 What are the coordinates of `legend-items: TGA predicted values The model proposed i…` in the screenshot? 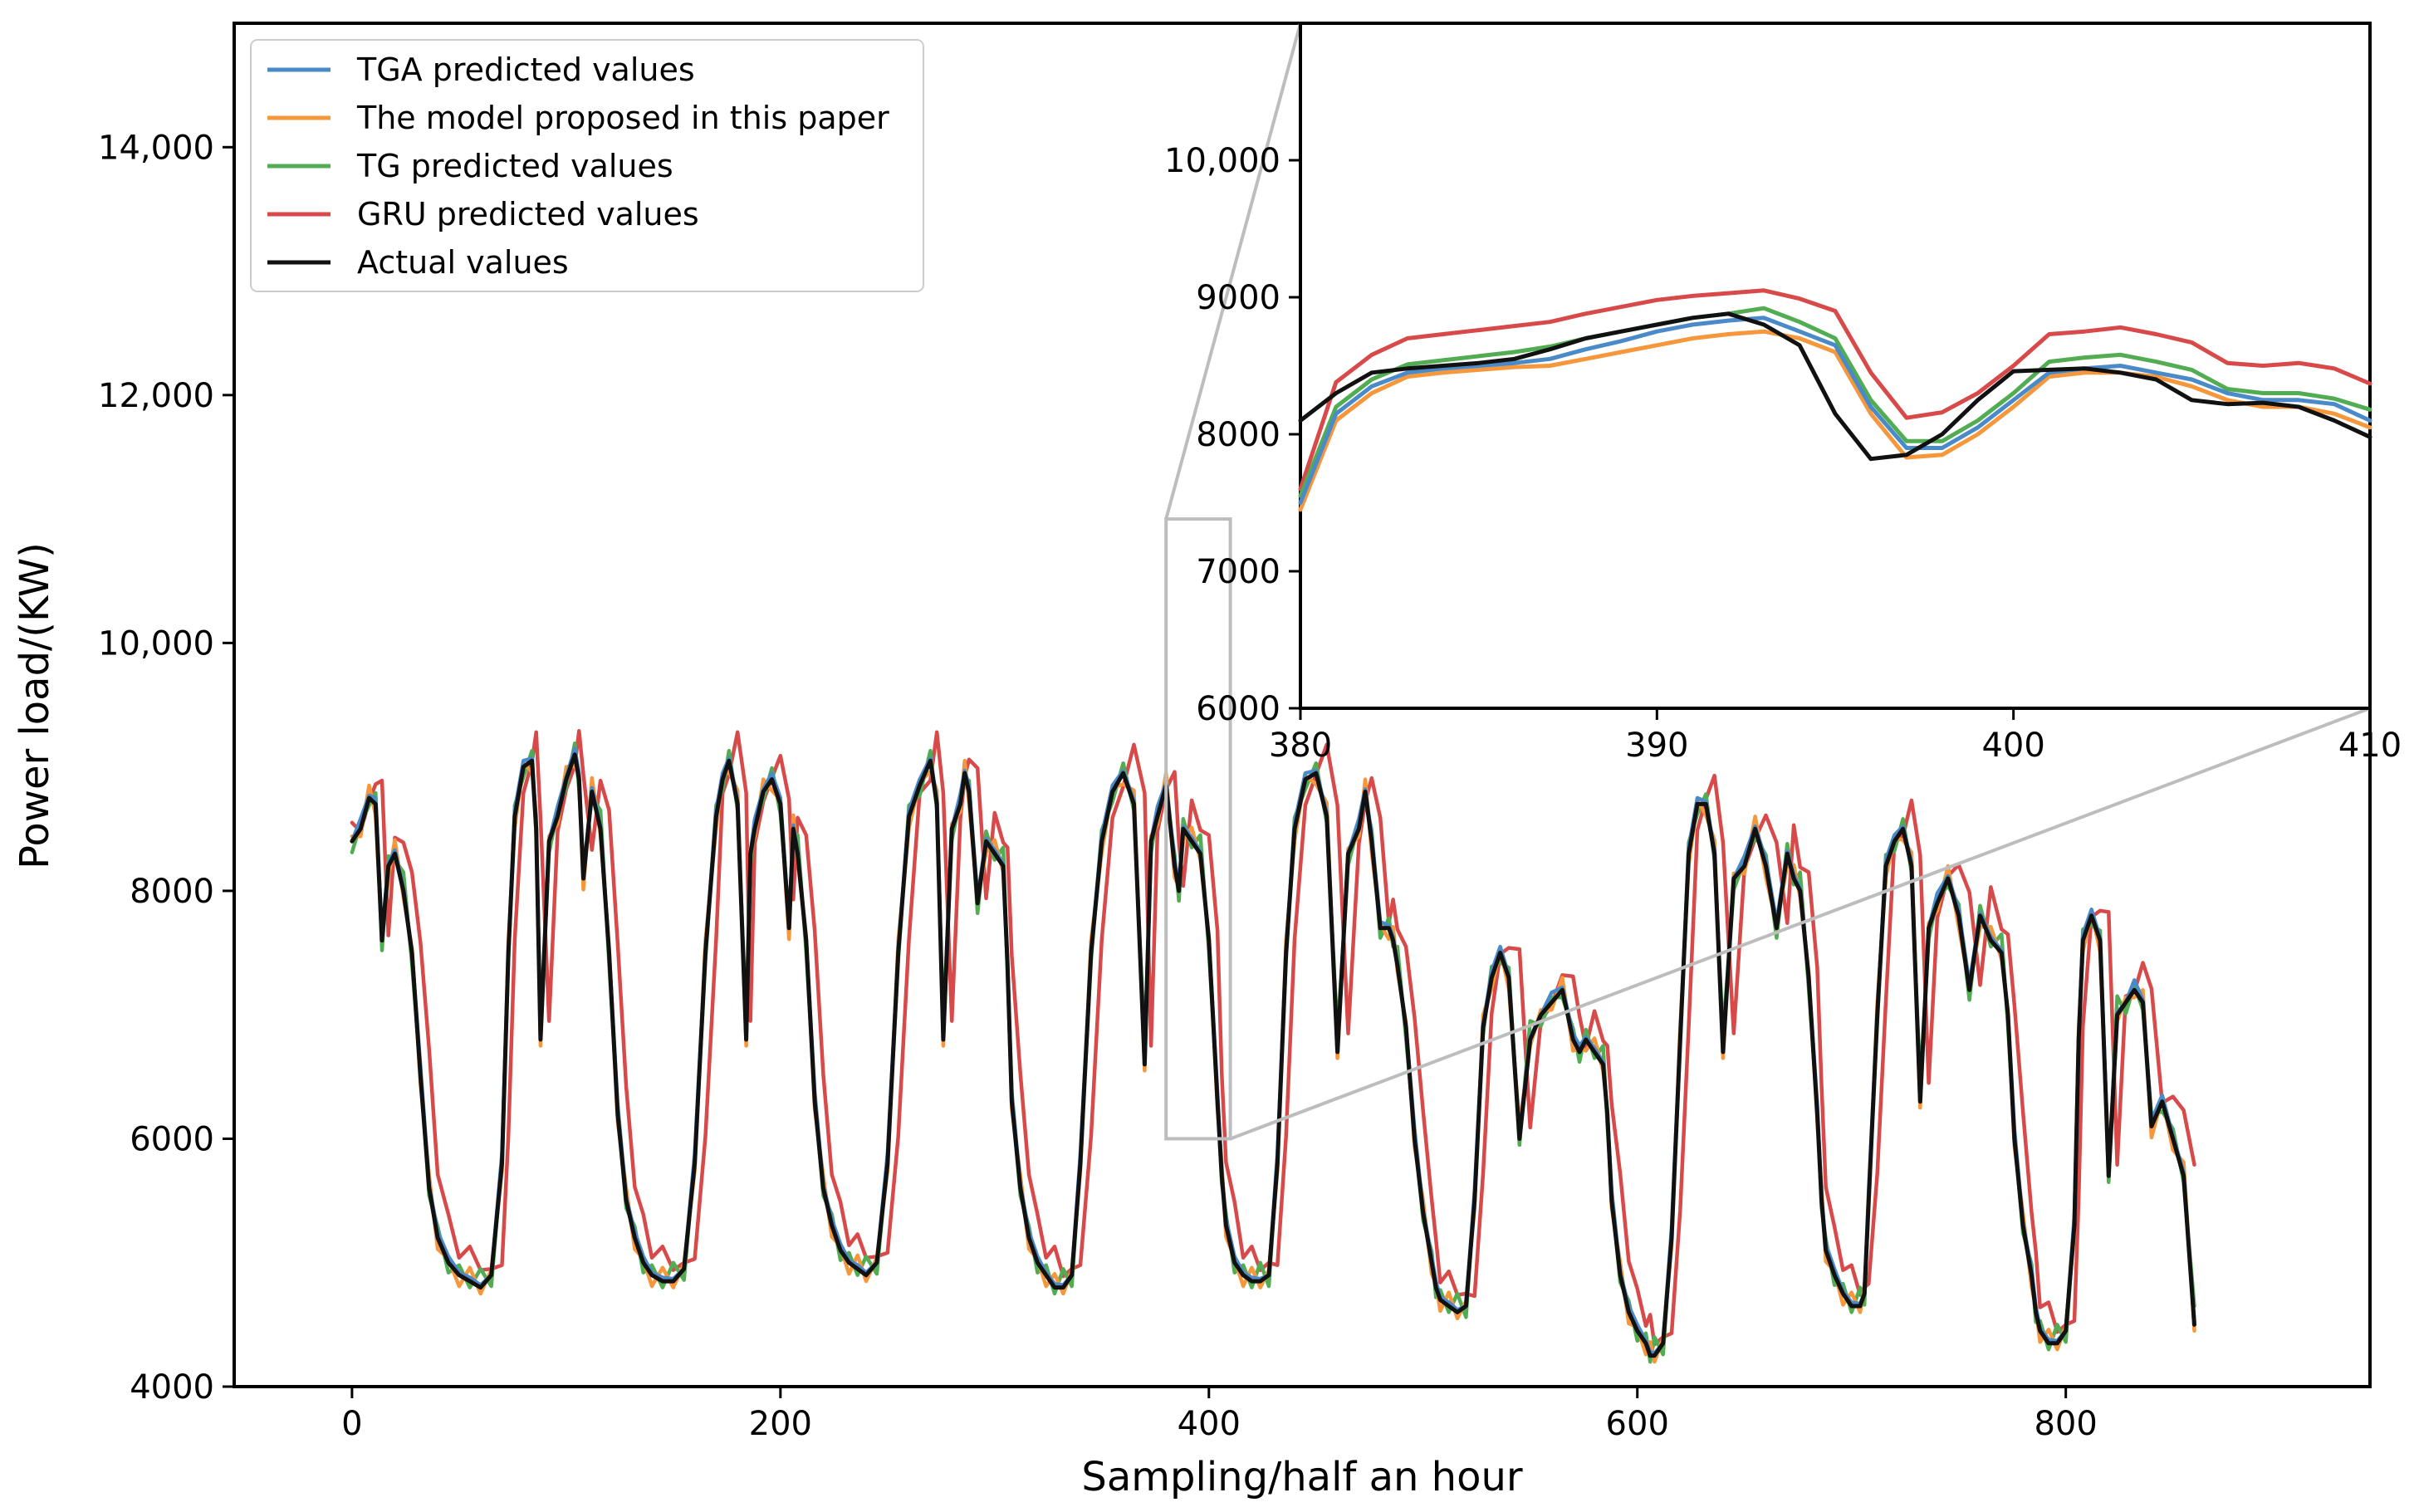 It's located at (578, 166).